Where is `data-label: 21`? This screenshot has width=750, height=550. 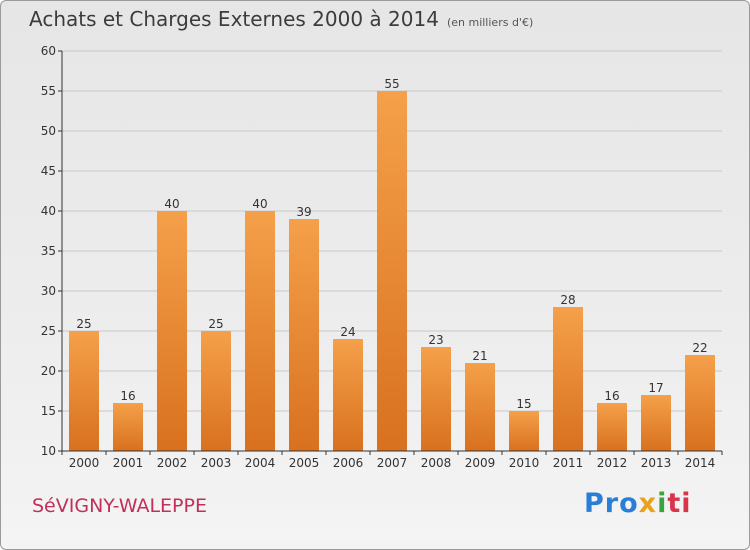 data-label: 21 is located at coordinates (479, 356).